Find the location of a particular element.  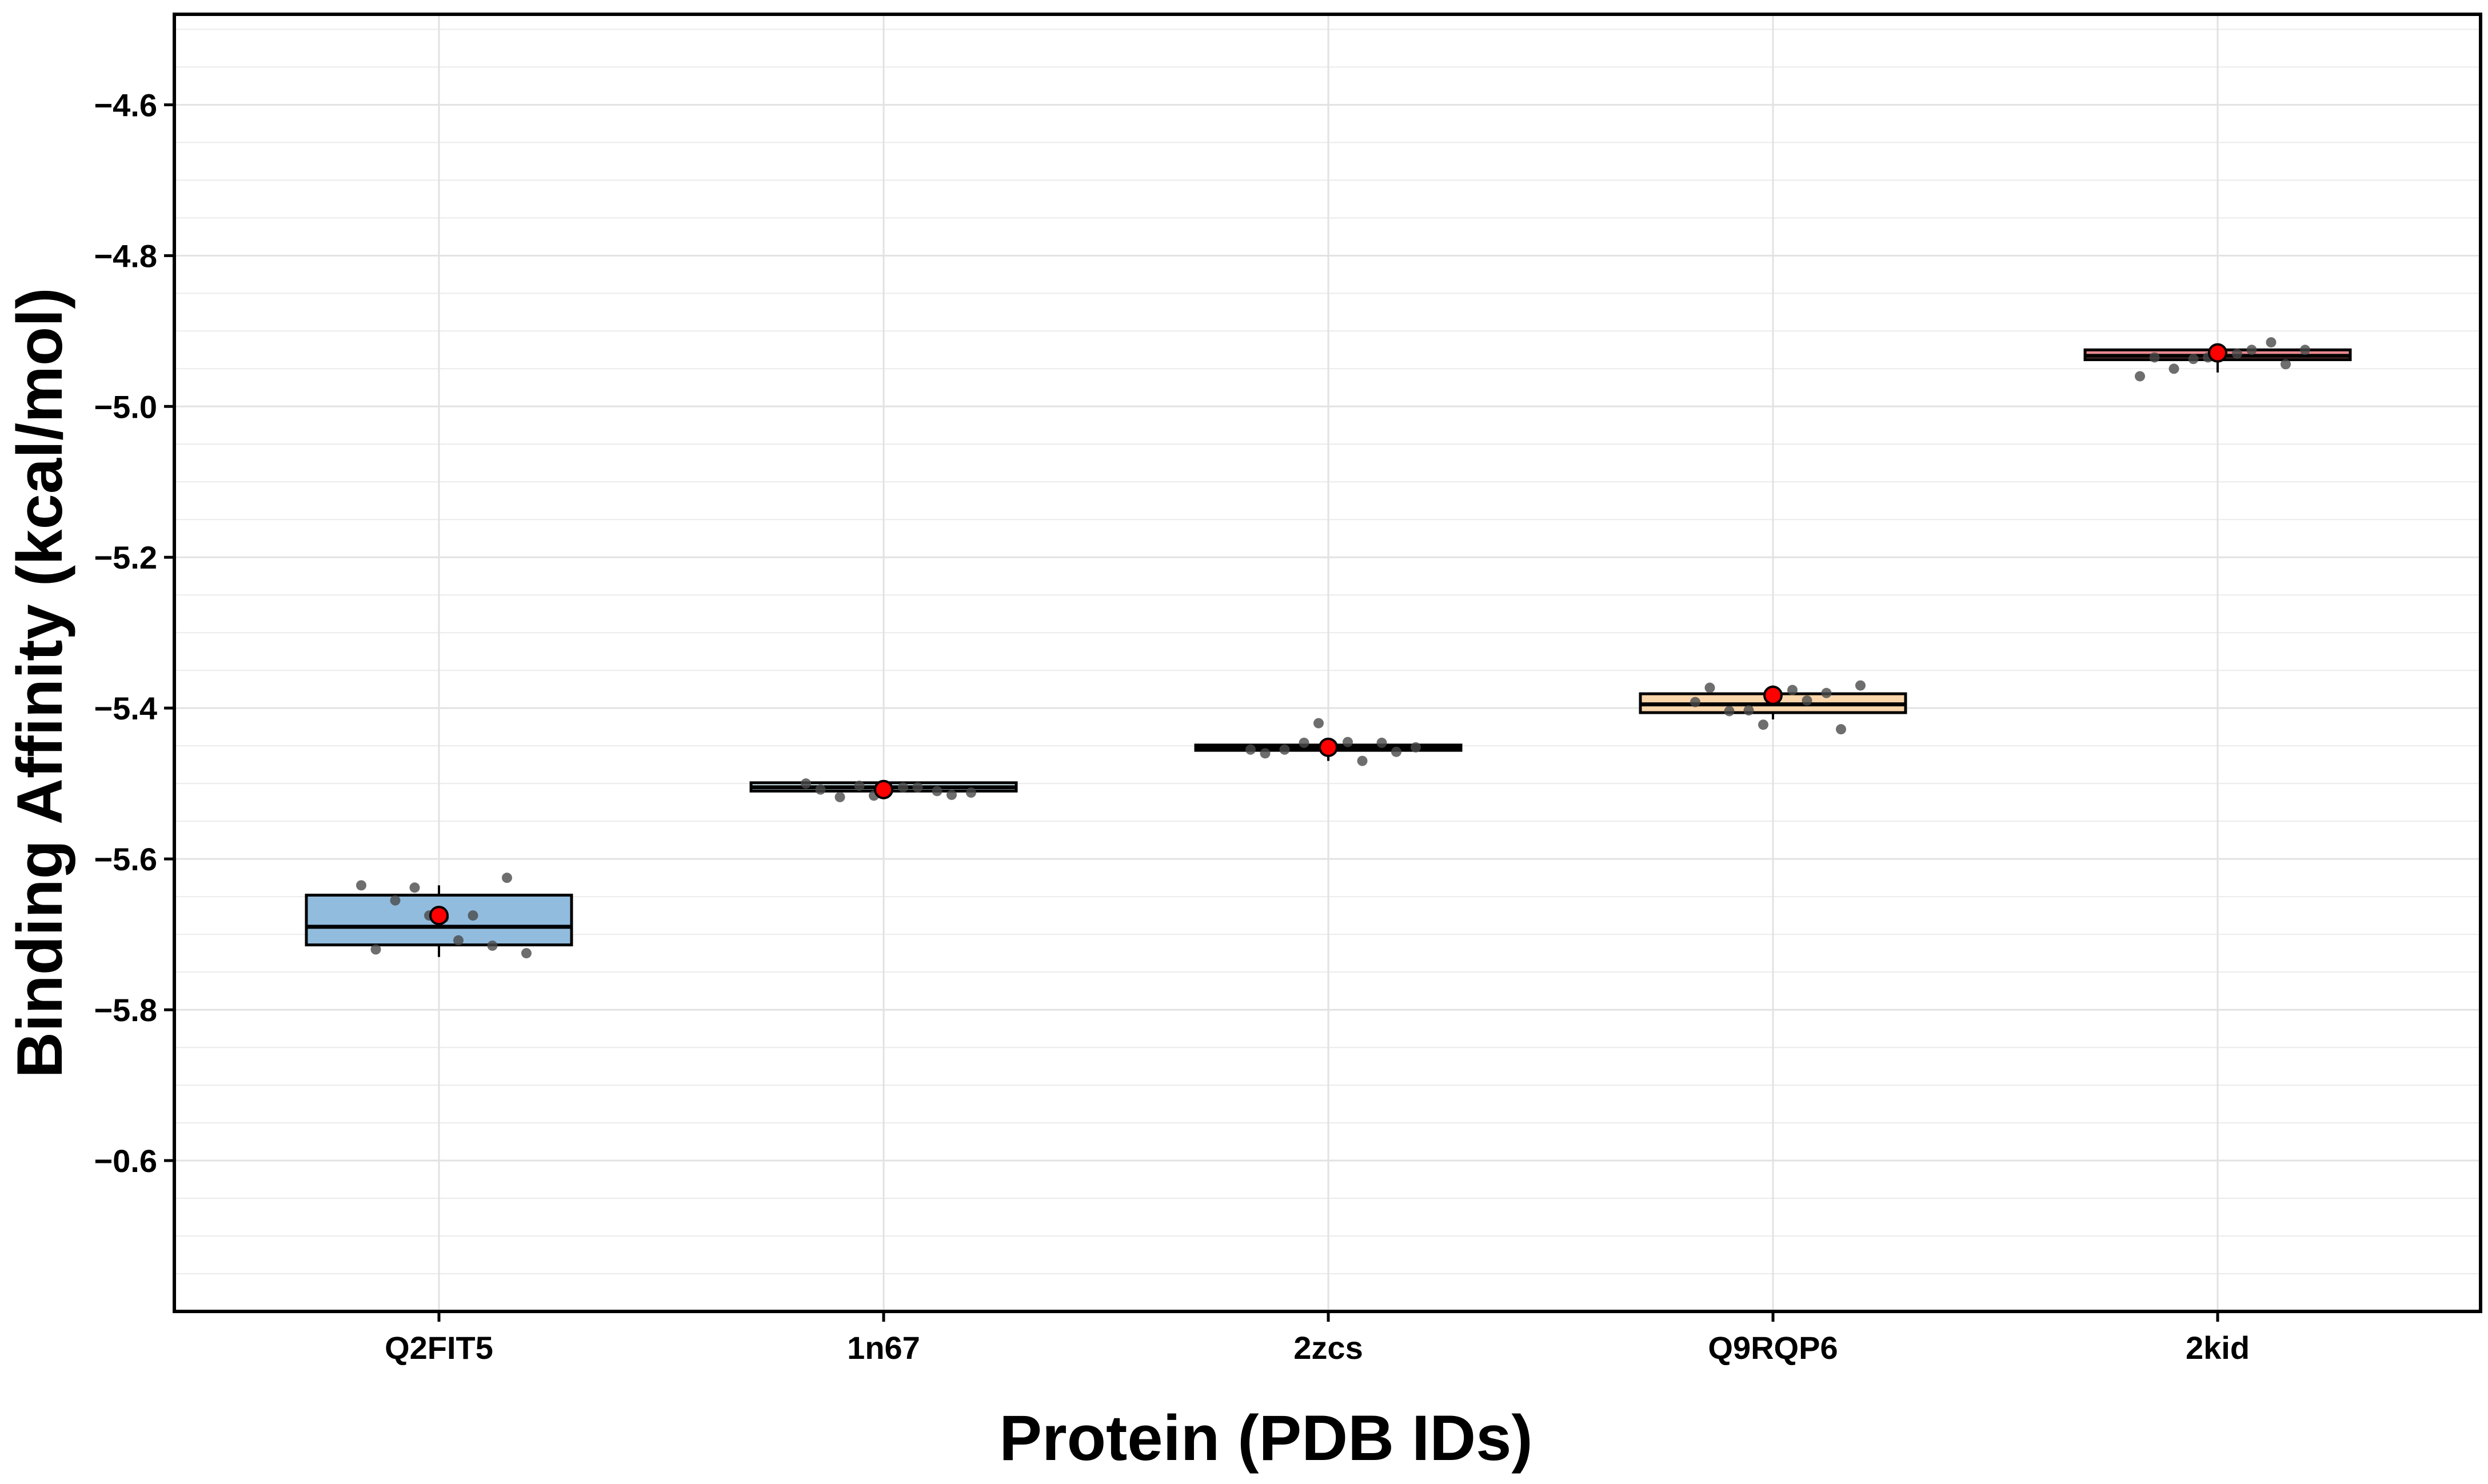

y-tick-label: −5.8 is located at coordinates (125, 1010).